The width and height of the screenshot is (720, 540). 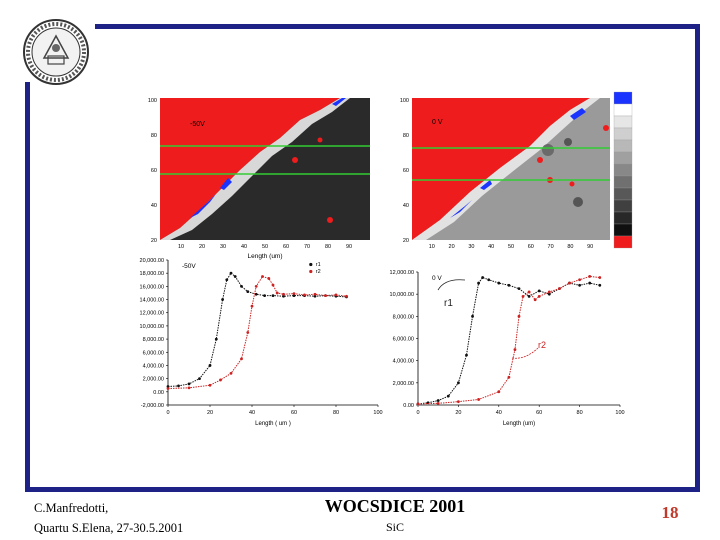 I want to click on y-tick-label: 20,000.00, so click(x=152, y=261).